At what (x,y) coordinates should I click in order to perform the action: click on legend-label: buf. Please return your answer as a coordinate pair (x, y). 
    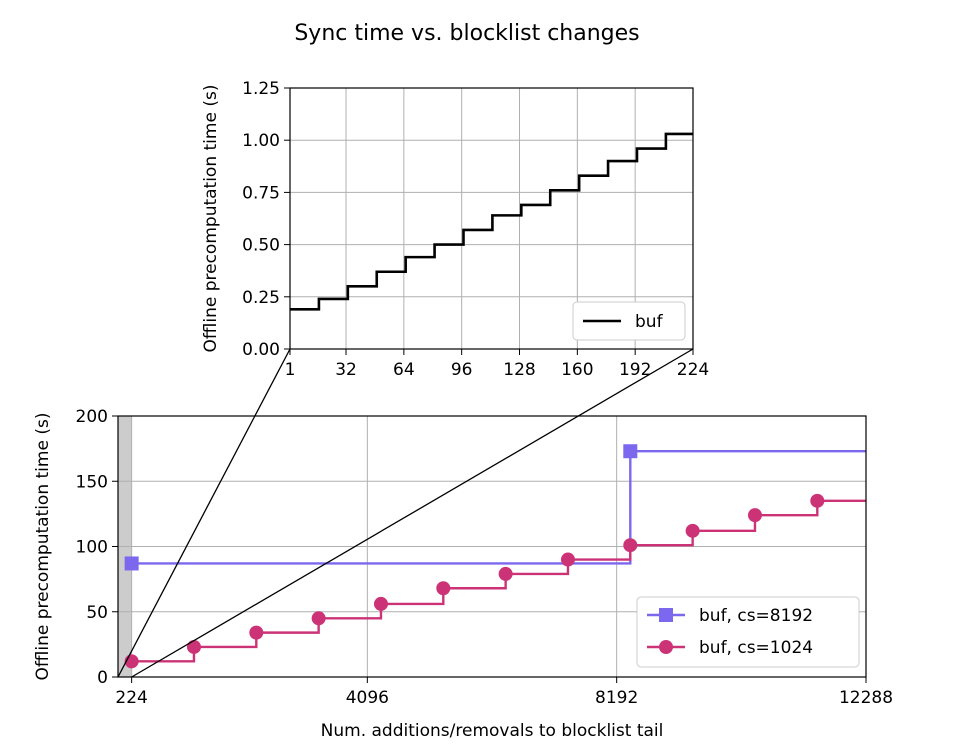
    Looking at the image, I should click on (649, 322).